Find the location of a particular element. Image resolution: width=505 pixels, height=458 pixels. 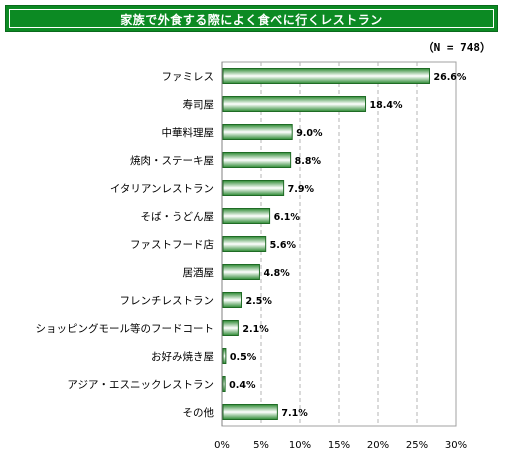

data-label: 7.1% is located at coordinates (294, 413).